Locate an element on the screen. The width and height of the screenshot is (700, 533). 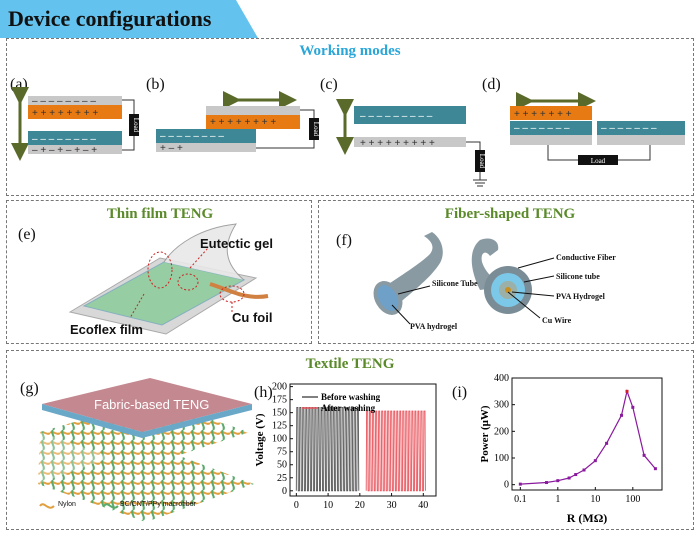
label-d: (d) is located at coordinates (491, 84).